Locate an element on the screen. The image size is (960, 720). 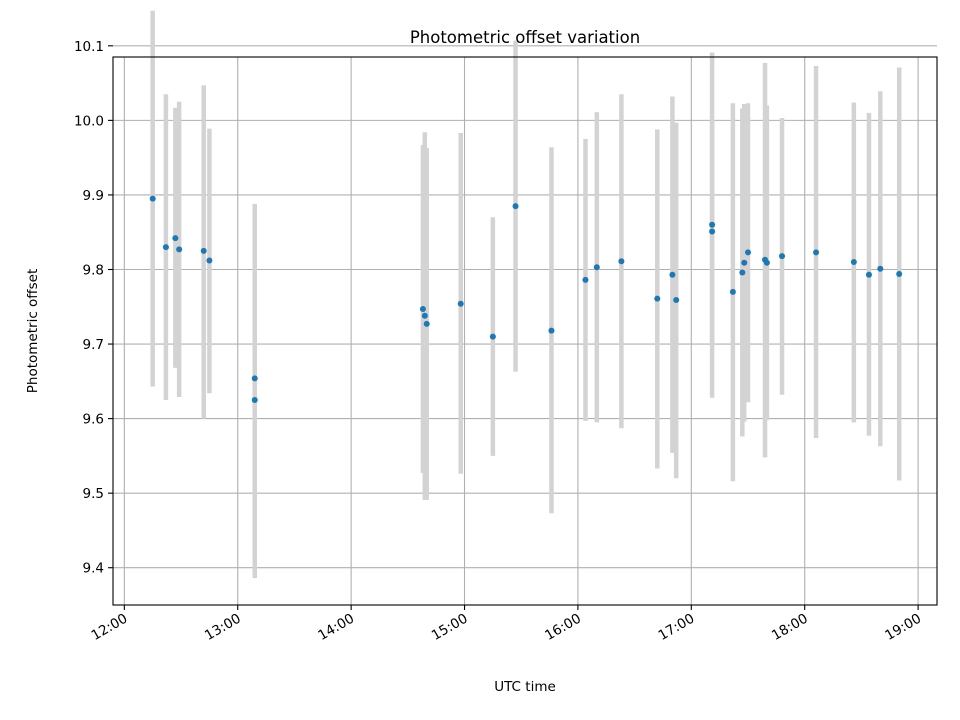
y-axis-ticks: 9.4 9.5 9.6 9.7 9.8 9.9 10.0 10.1 is located at coordinates (93, 308).